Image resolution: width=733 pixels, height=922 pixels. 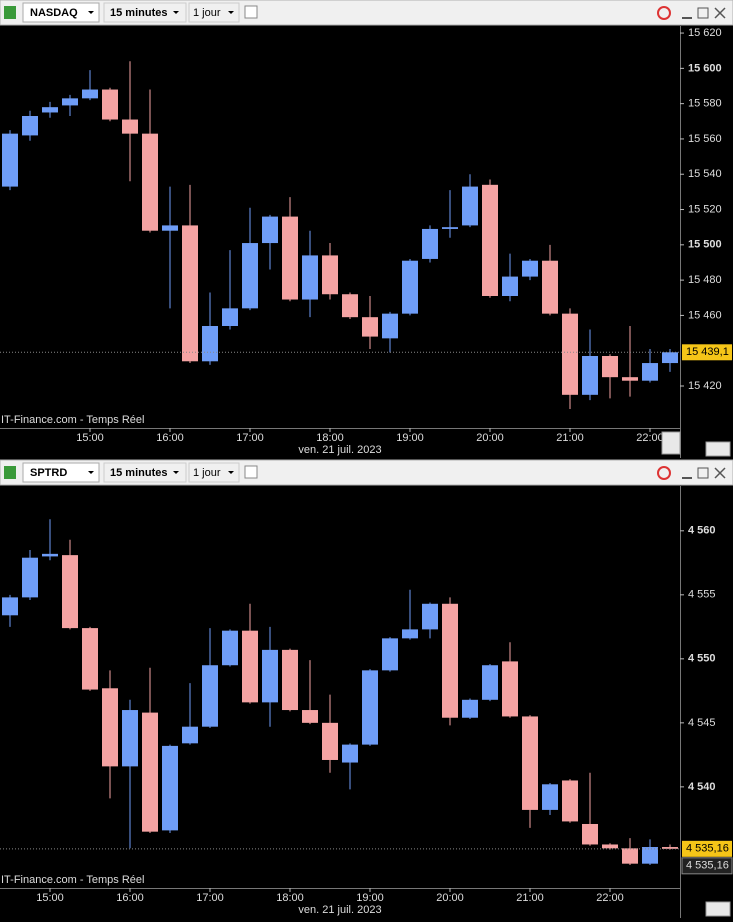 What do you see at coordinates (610, 898) in the screenshot?
I see `x-tick-label: 22:00` at bounding box center [610, 898].